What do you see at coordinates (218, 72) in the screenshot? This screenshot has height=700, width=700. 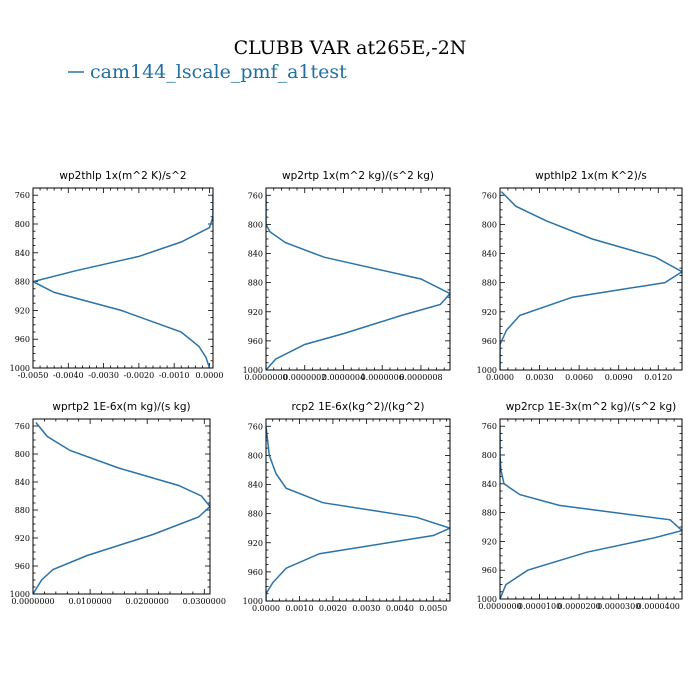 I see `legend-label: cam144_lscale_pmf_a1test` at bounding box center [218, 72].